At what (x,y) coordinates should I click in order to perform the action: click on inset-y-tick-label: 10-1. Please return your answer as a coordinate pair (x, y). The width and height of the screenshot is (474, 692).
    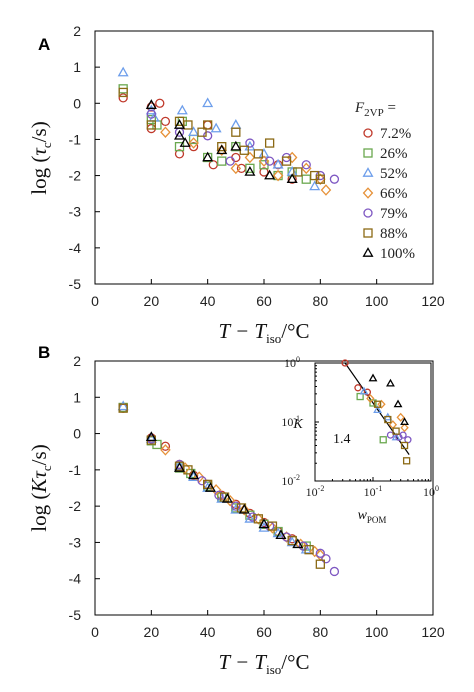
    Looking at the image, I should click on (290, 421).